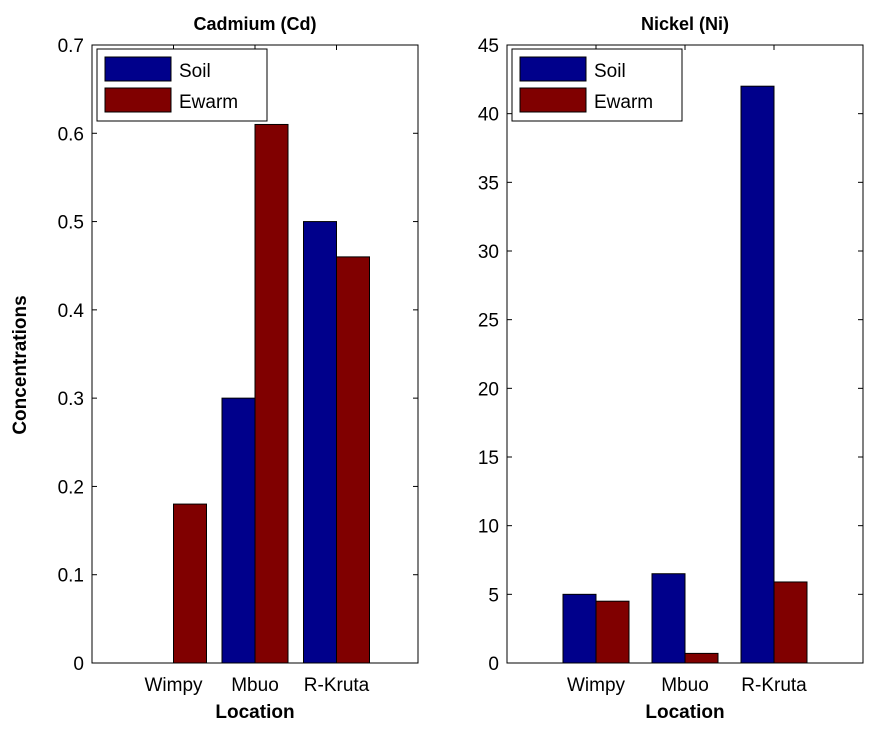 The image size is (875, 739). I want to click on chart-1-legend-swatch-ewarm, so click(138, 100).